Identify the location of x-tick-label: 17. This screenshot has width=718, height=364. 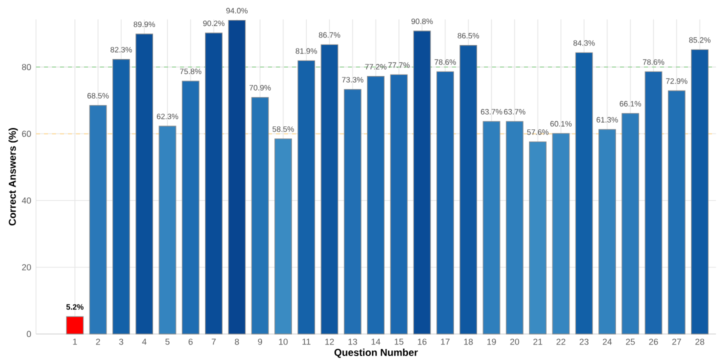
(445, 341).